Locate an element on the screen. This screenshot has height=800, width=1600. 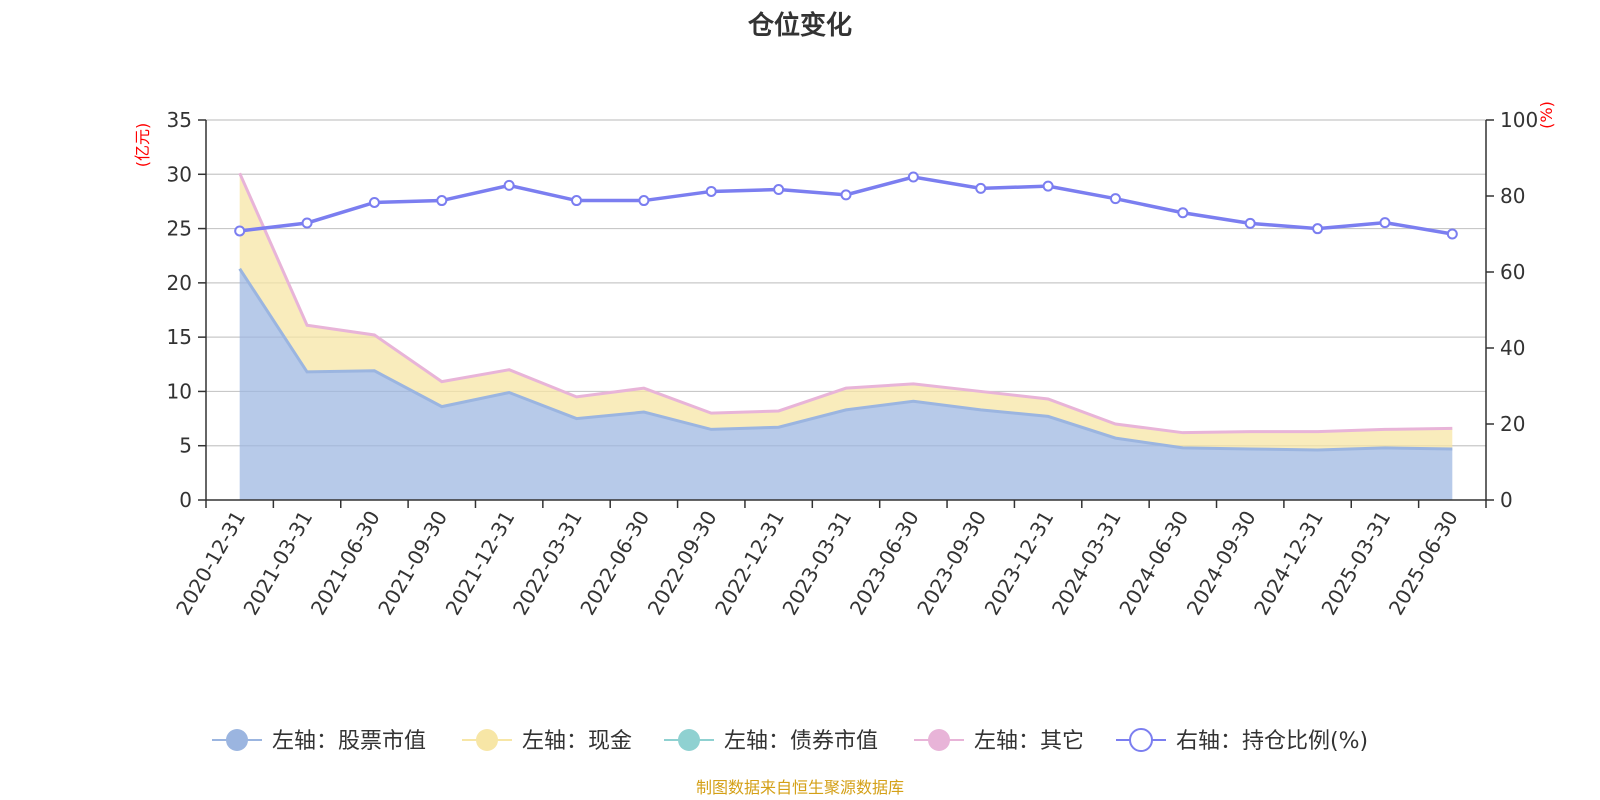
left-axis-unit: (亿元) is located at coordinates (142, 145).